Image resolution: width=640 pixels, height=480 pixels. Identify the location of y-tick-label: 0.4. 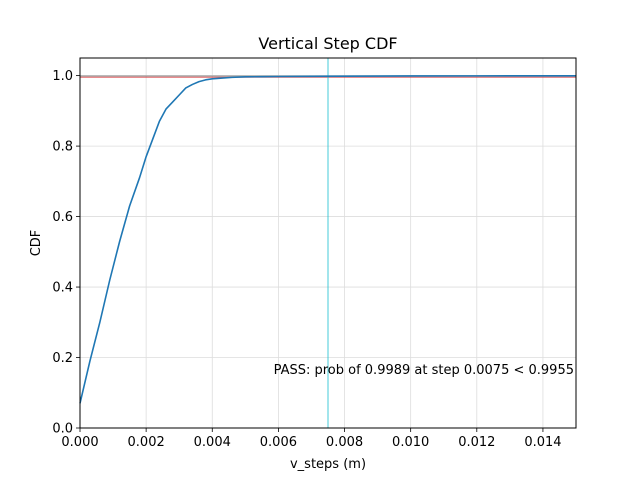
(62, 288).